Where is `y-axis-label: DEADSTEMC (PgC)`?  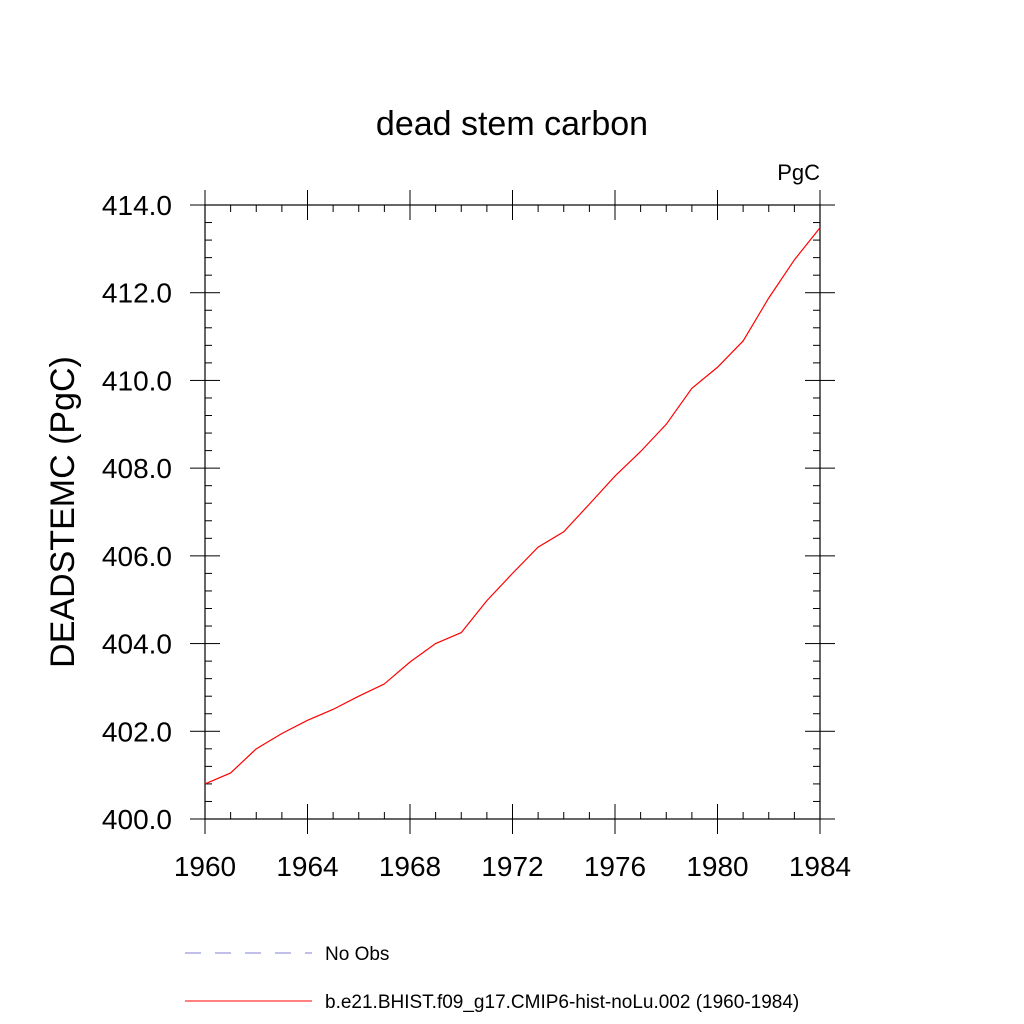
y-axis-label: DEADSTEMC (PgC) is located at coordinates (63, 512).